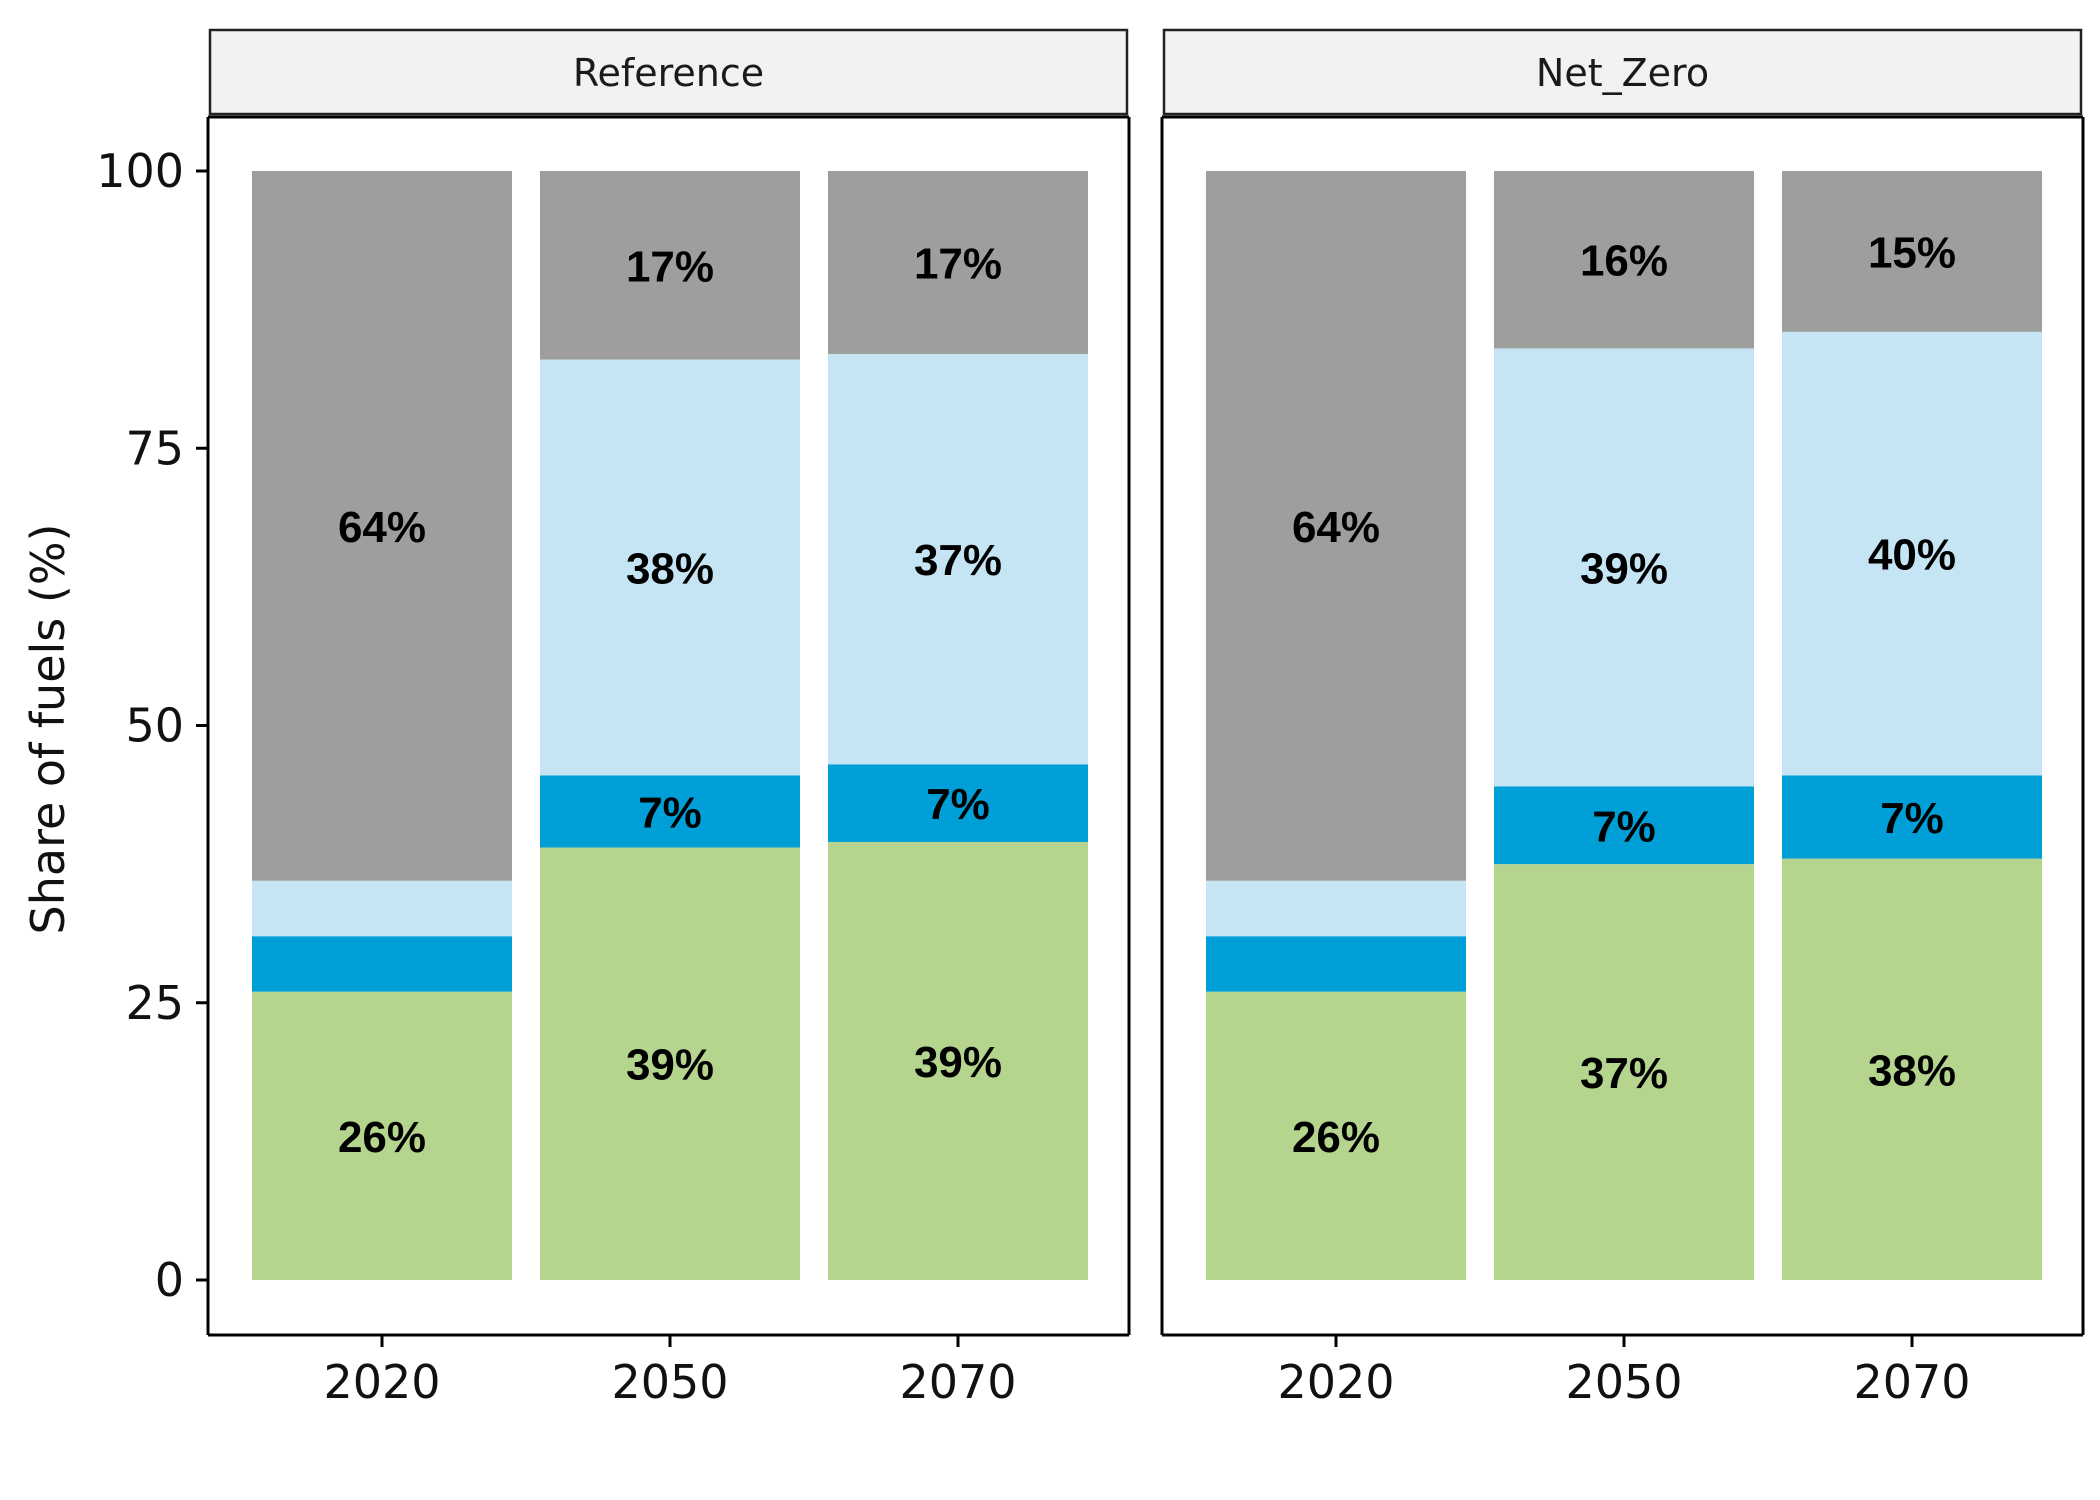  What do you see at coordinates (154, 1003) in the screenshot?
I see `y-tick-label: 25` at bounding box center [154, 1003].